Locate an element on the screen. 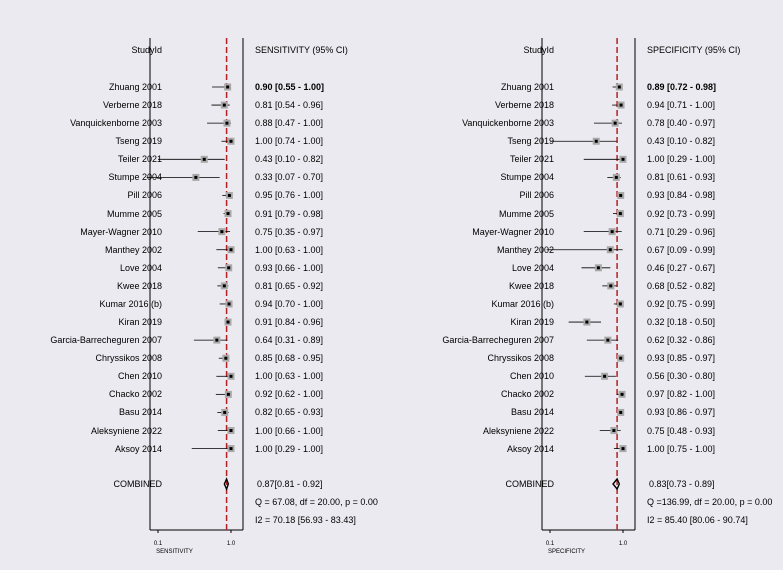 Image resolution: width=783 pixels, height=570 pixels. study-estimate-text: 0.82 [0.65 - 0.93] is located at coordinates (289, 412).